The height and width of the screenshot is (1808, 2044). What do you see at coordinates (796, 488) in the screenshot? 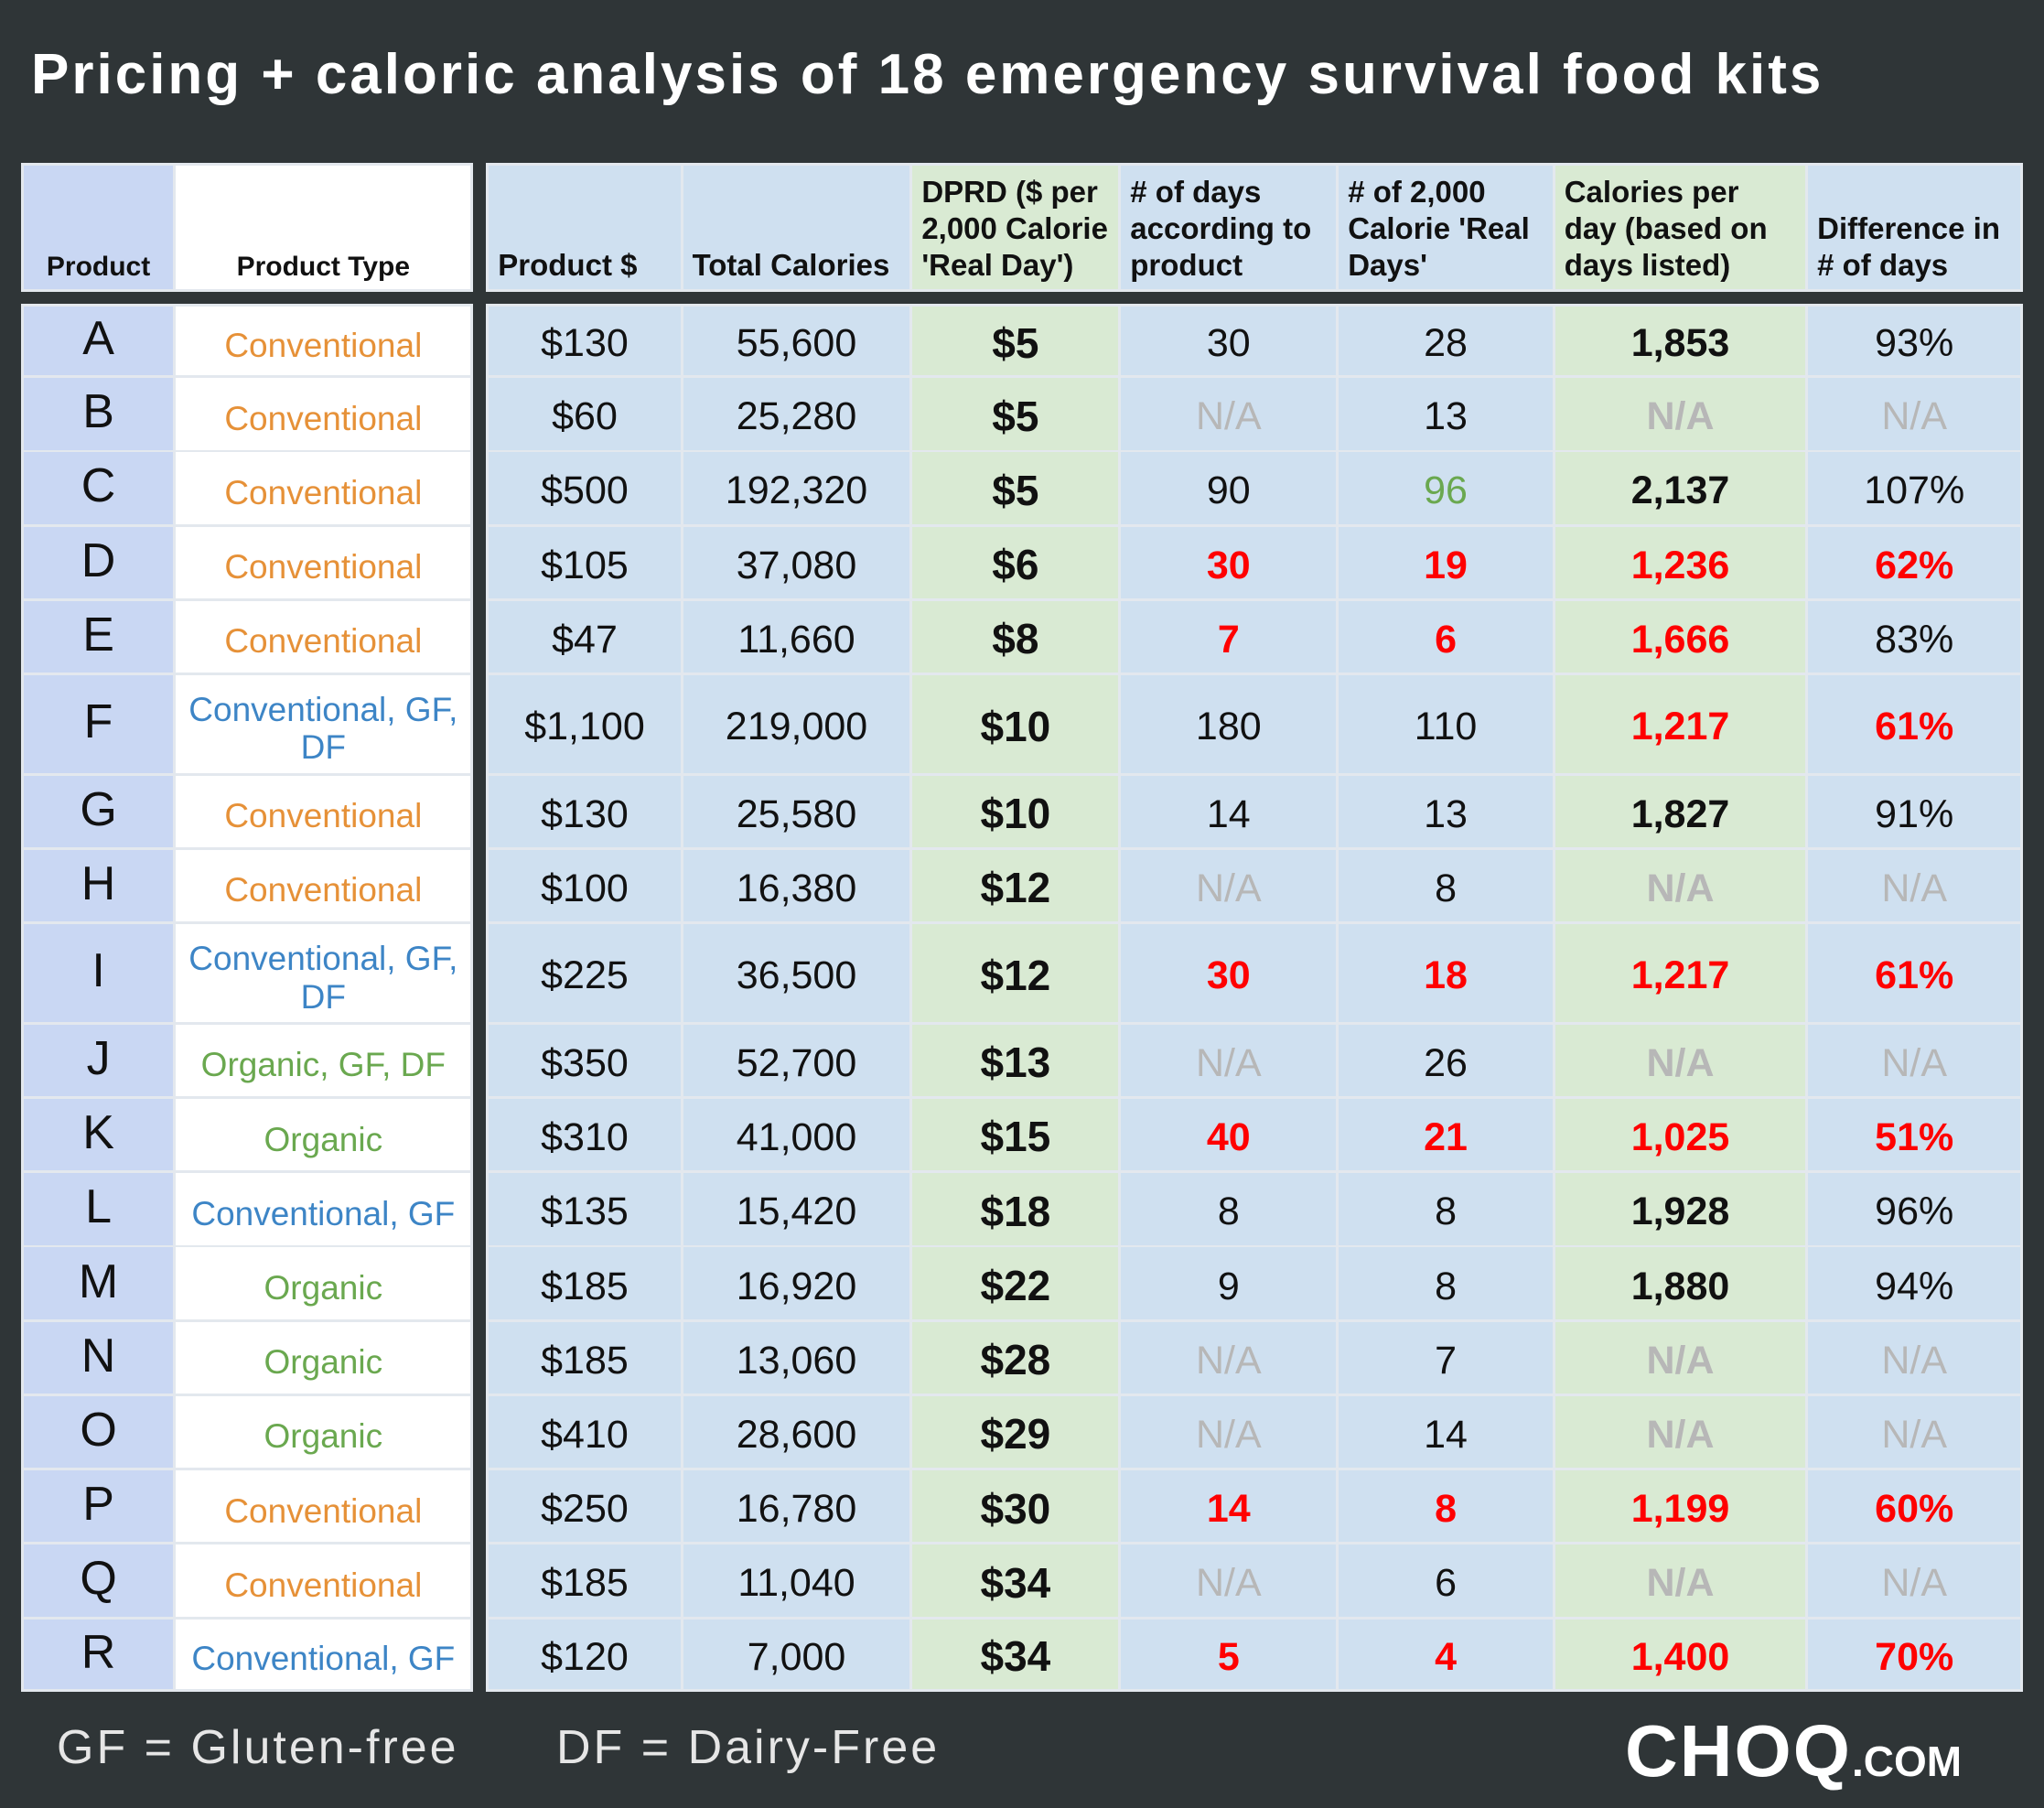
I see `table-cell: 192,320` at bounding box center [796, 488].